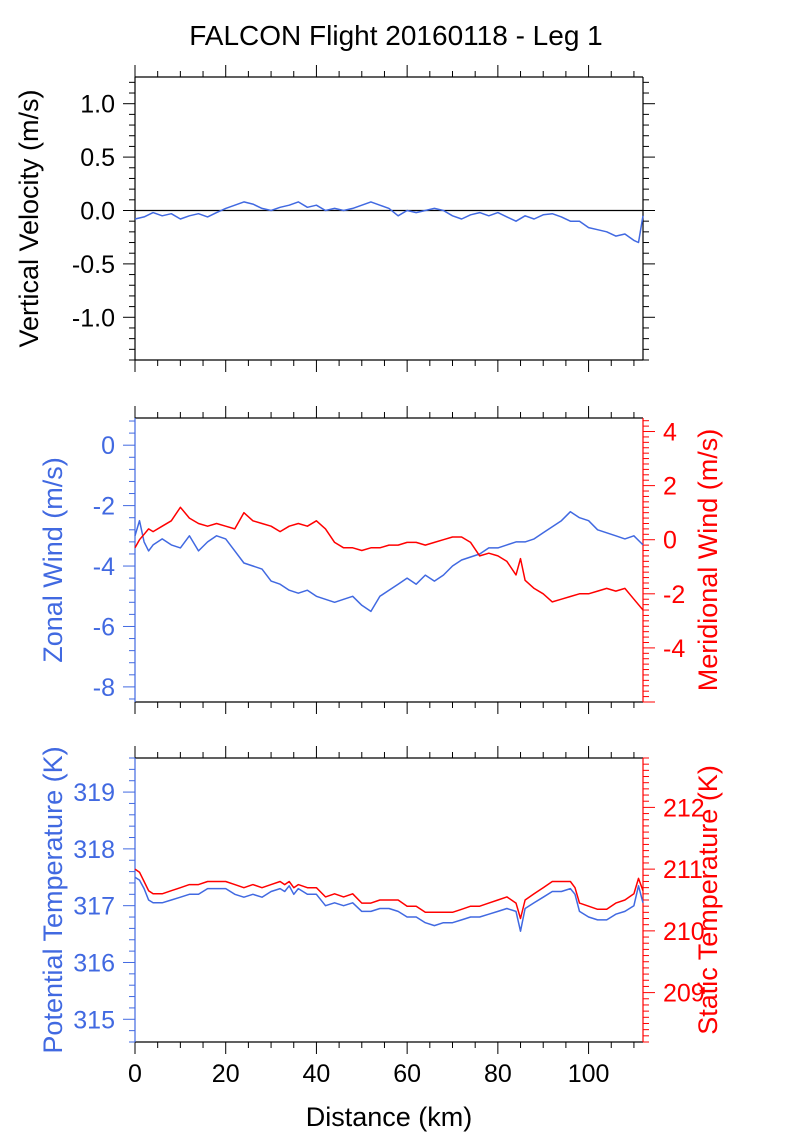 The width and height of the screenshot is (793, 1133). What do you see at coordinates (97, 158) in the screenshot?
I see `y-tick-label-left: 0.5` at bounding box center [97, 158].